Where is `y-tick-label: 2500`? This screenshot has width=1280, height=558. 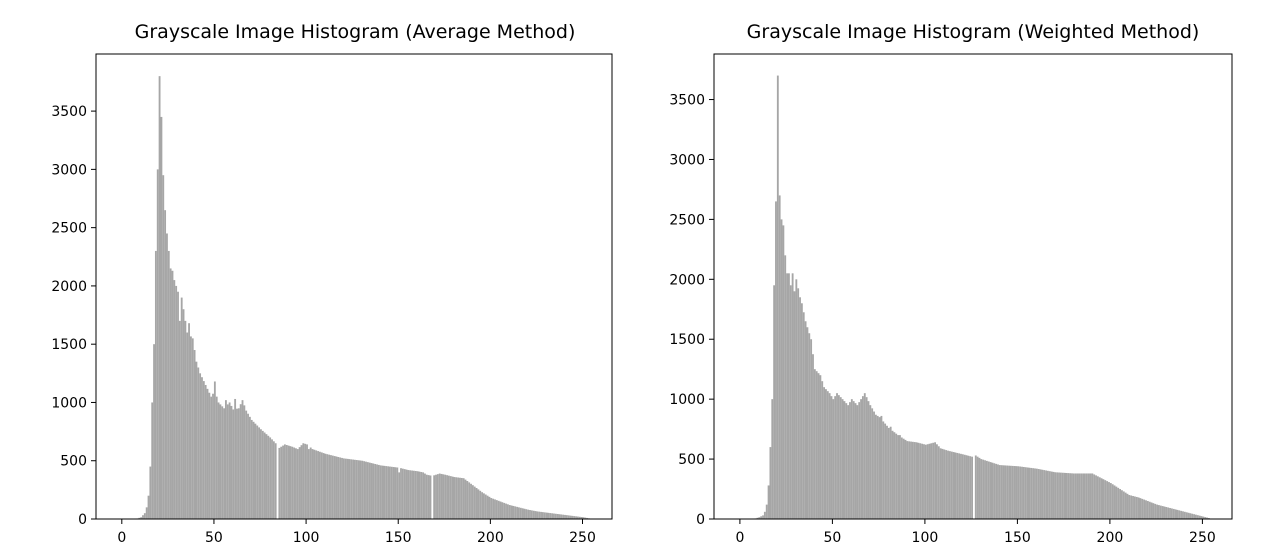
y-tick-label: 2500 is located at coordinates (69, 229).